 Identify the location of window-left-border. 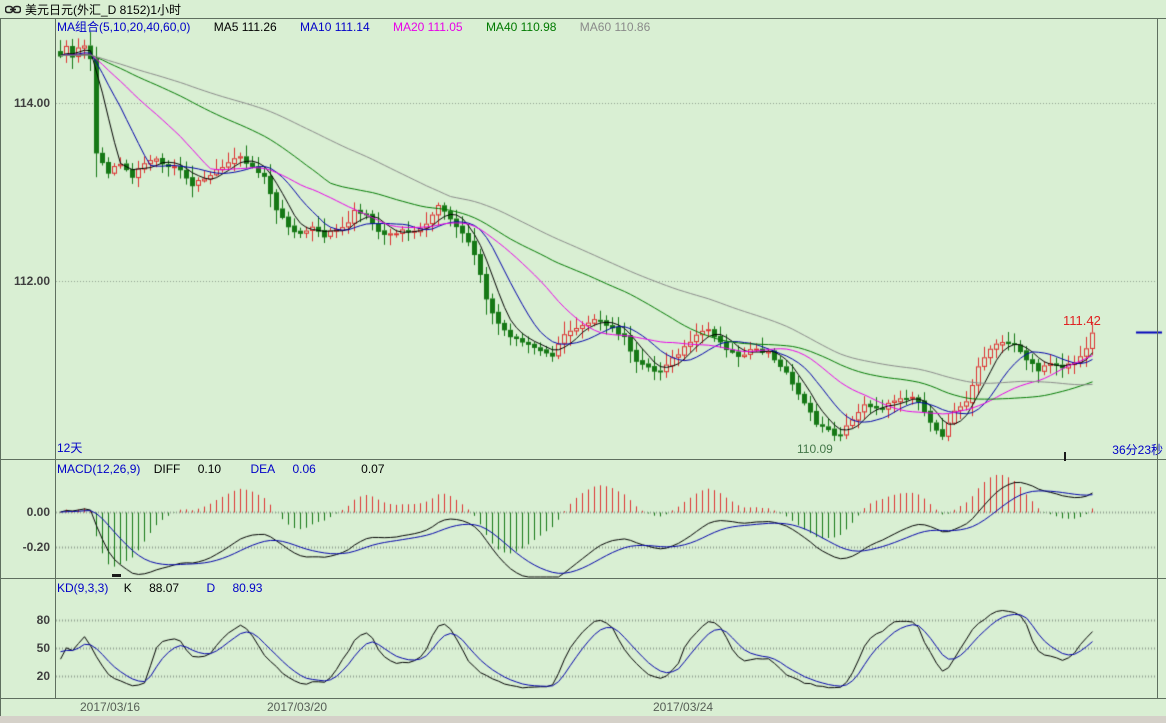
(0, 367).